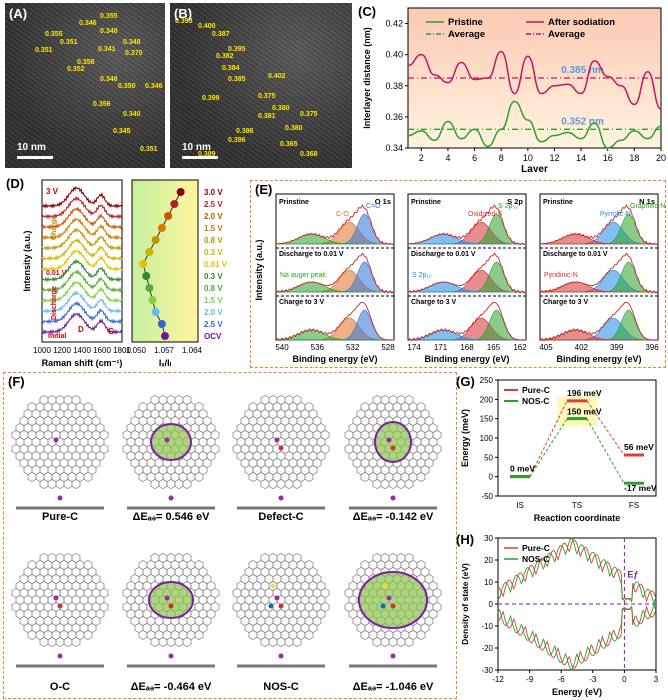  I want to click on d-spacing-label: 0.389, so click(207, 154).